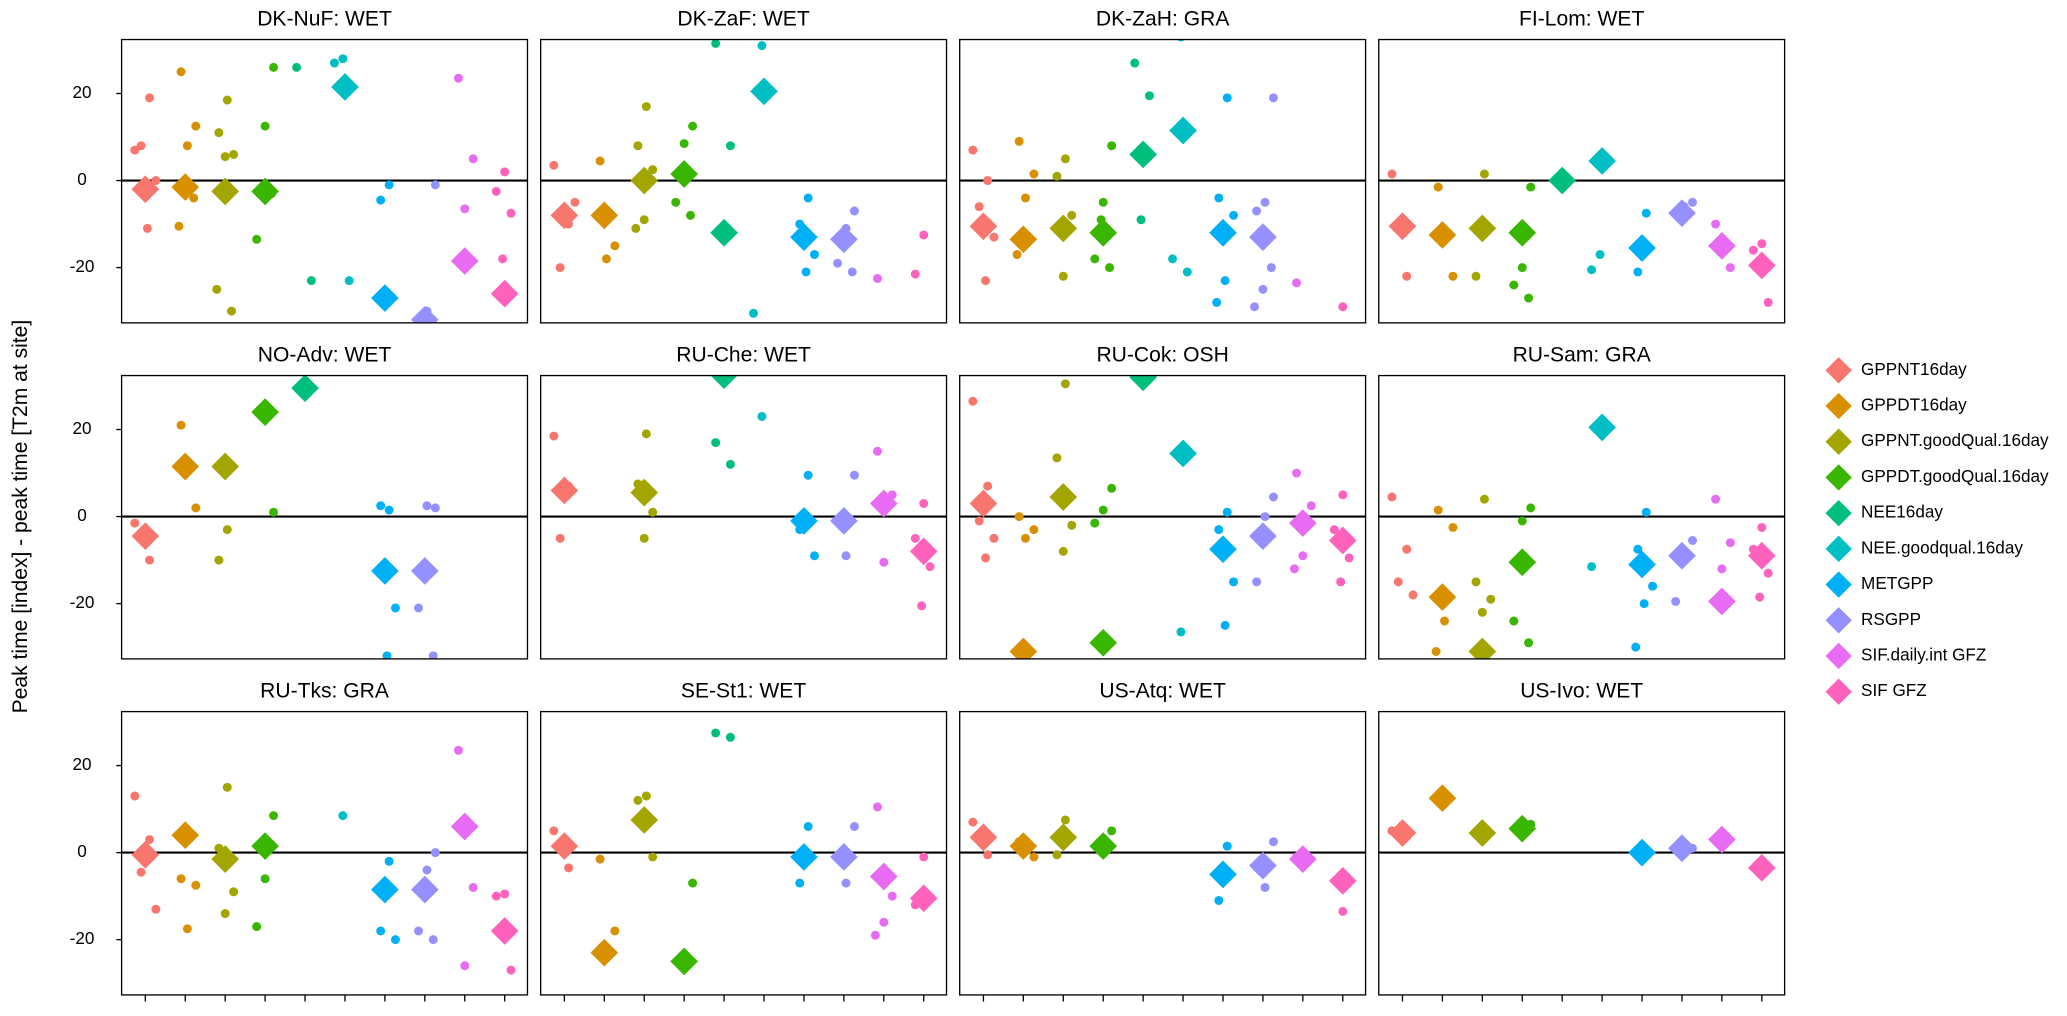  What do you see at coordinates (82, 764) in the screenshot?
I see `y-tick-label: 20` at bounding box center [82, 764].